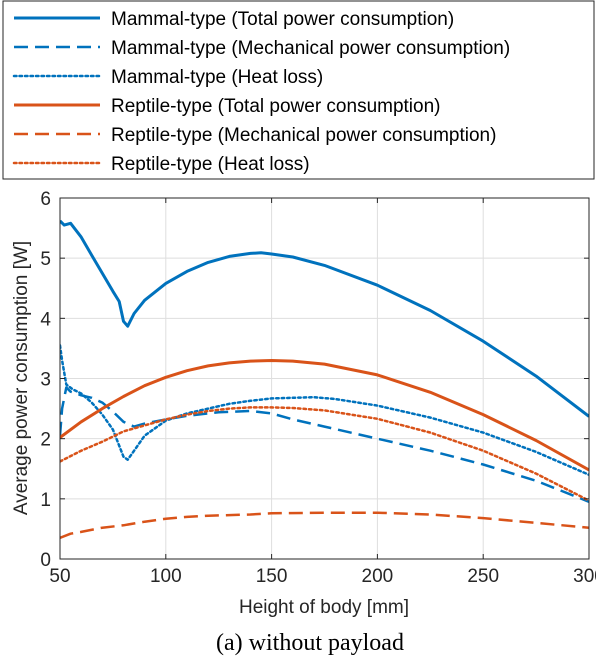 The width and height of the screenshot is (596, 661). I want to click on x-tick-label: 150, so click(272, 576).